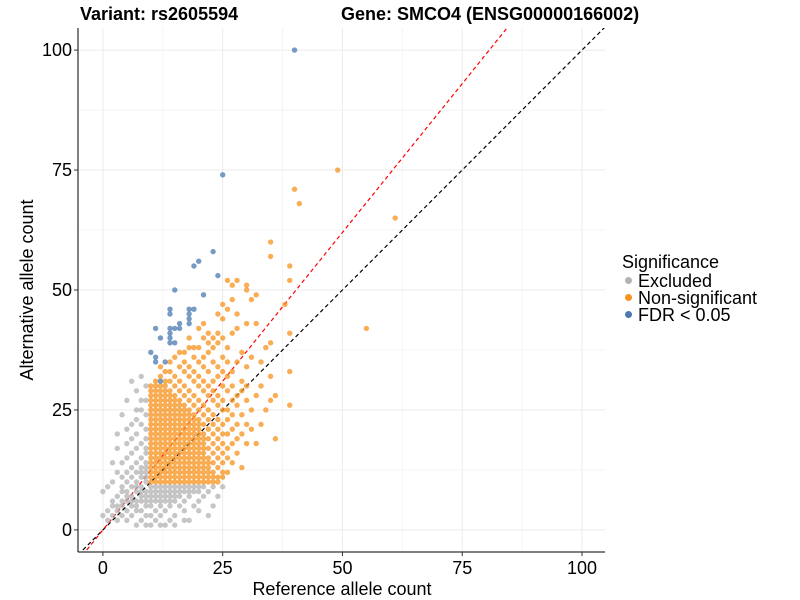  I want to click on x-tick-label: 100, so click(582, 568).